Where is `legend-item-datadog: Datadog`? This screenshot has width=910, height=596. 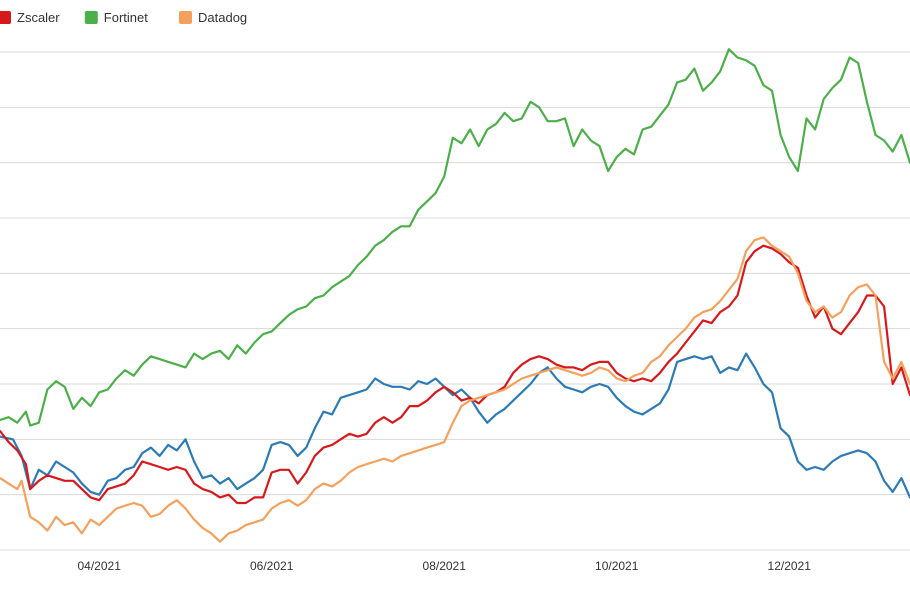
legend-item-datadog: Datadog is located at coordinates (213, 17).